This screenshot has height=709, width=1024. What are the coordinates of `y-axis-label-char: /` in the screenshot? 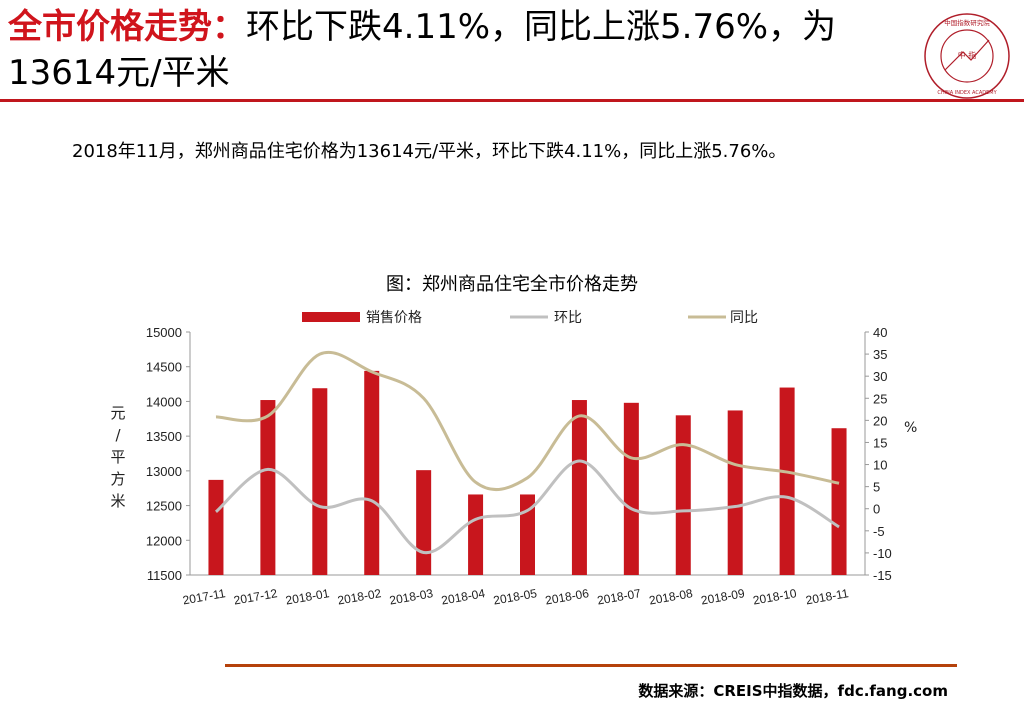 It's located at (118, 435).